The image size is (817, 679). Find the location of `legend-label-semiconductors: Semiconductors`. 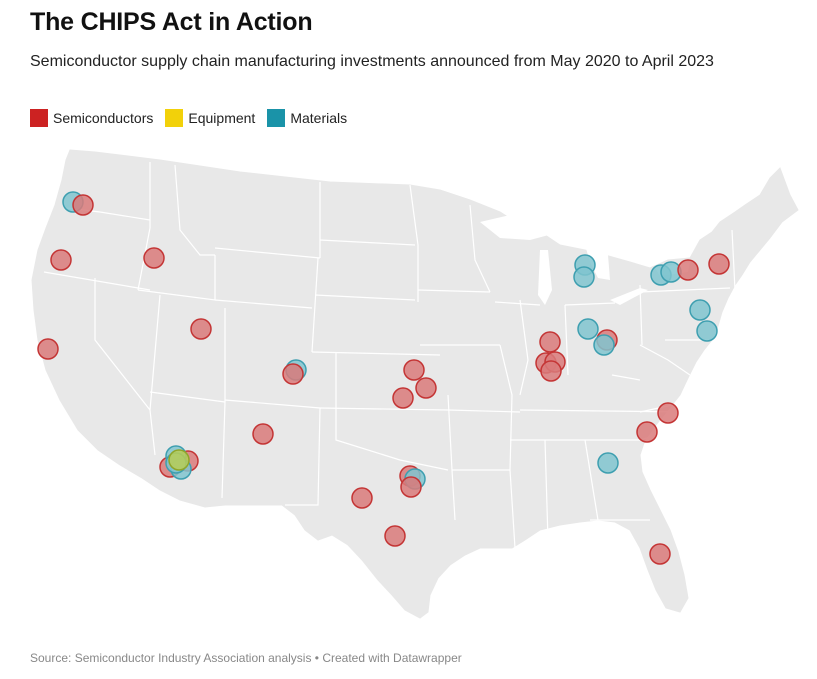

legend-label-semiconductors: Semiconductors is located at coordinates (103, 118).